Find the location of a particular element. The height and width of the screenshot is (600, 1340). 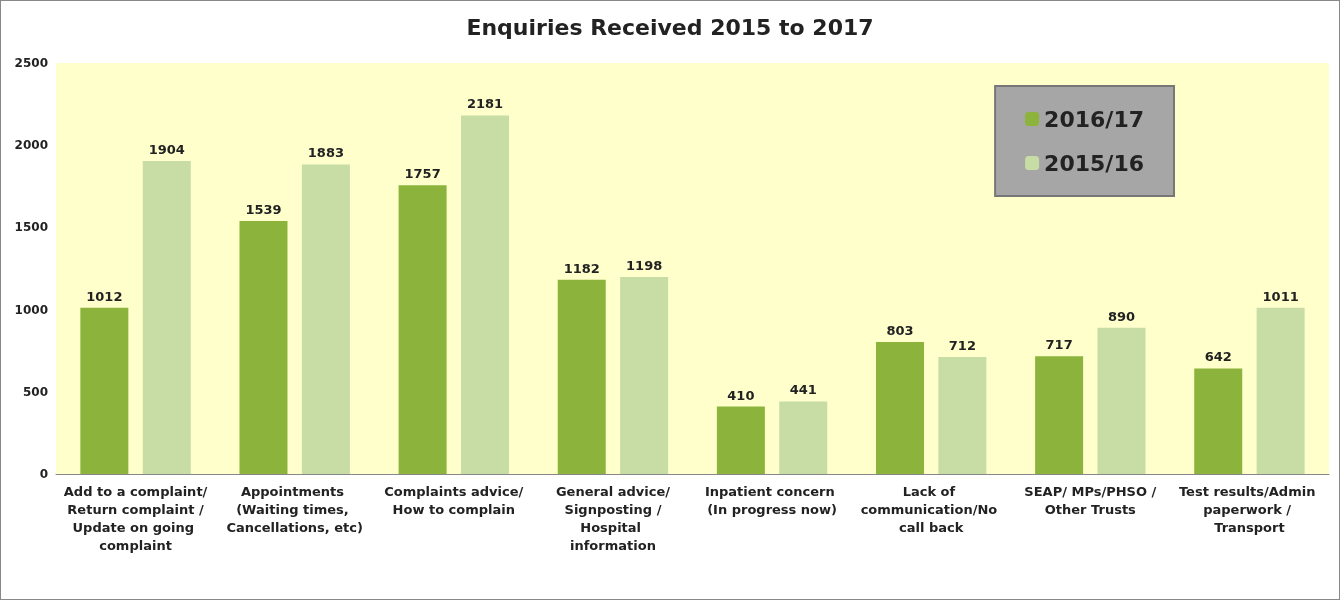

x-tick-label: Lack of communication/No call back is located at coordinates (931, 509).